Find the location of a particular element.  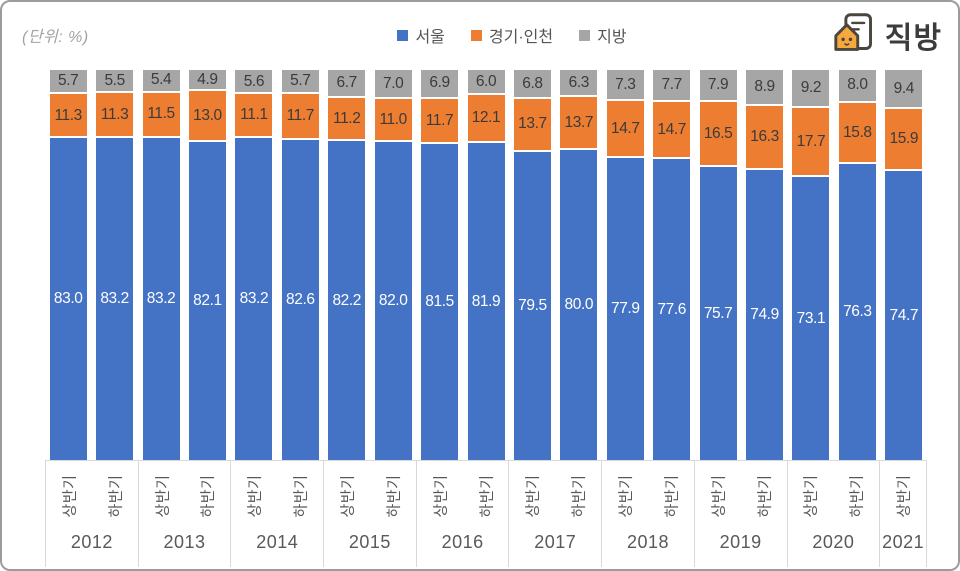

half-labels-row: 상반기 is located at coordinates (903, 496).